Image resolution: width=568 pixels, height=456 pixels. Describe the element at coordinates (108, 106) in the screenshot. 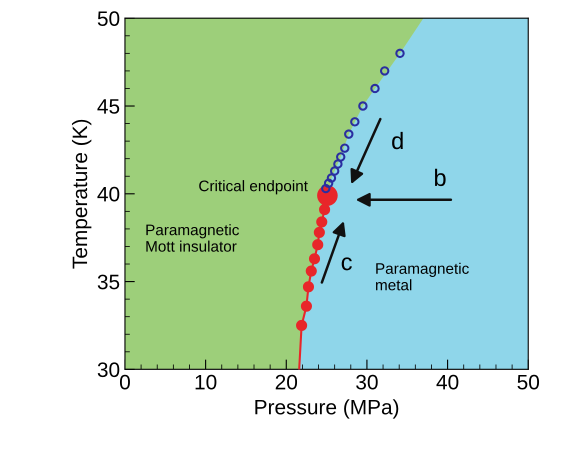

I see `y-tick-label: 45` at that location.